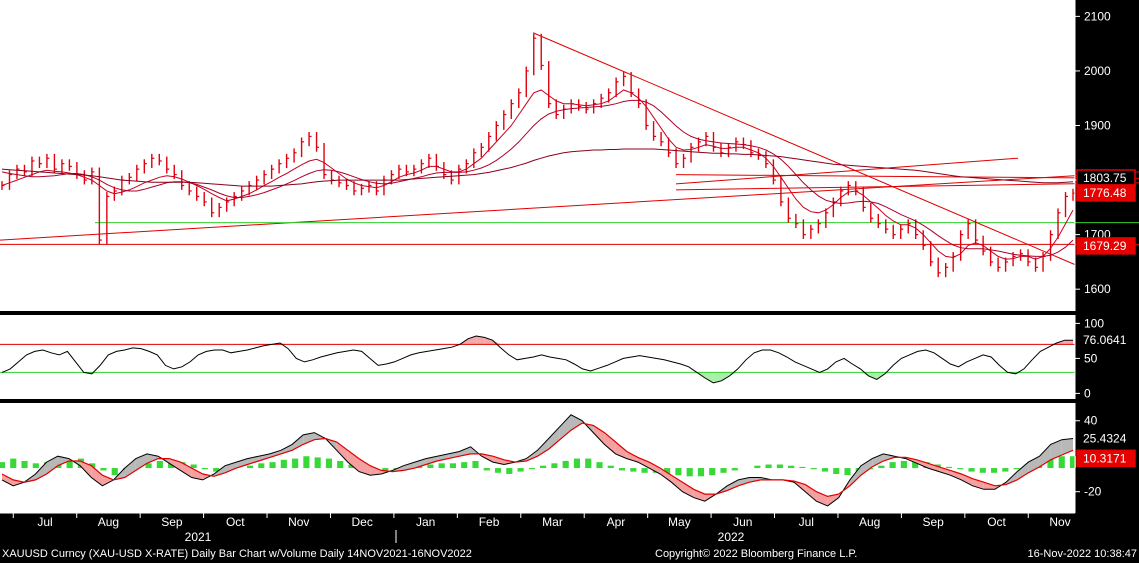  Describe the element at coordinates (1091, 358) in the screenshot. I see `rsi-ytick-label: 50` at that location.